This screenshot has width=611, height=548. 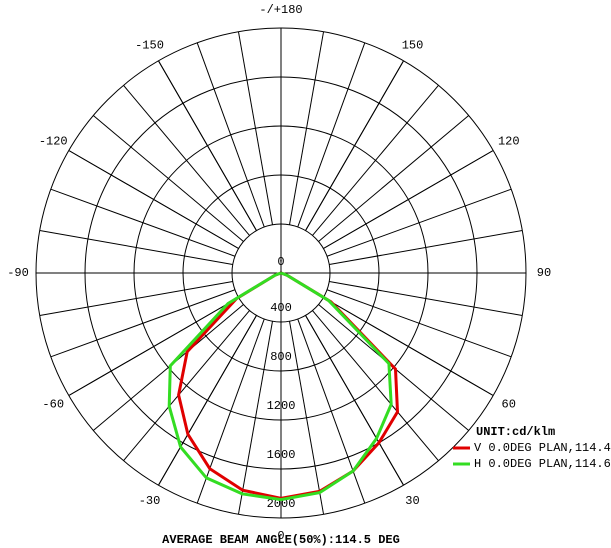 What do you see at coordinates (509, 405) in the screenshot?
I see `angle-tick-label: 60` at bounding box center [509, 405].